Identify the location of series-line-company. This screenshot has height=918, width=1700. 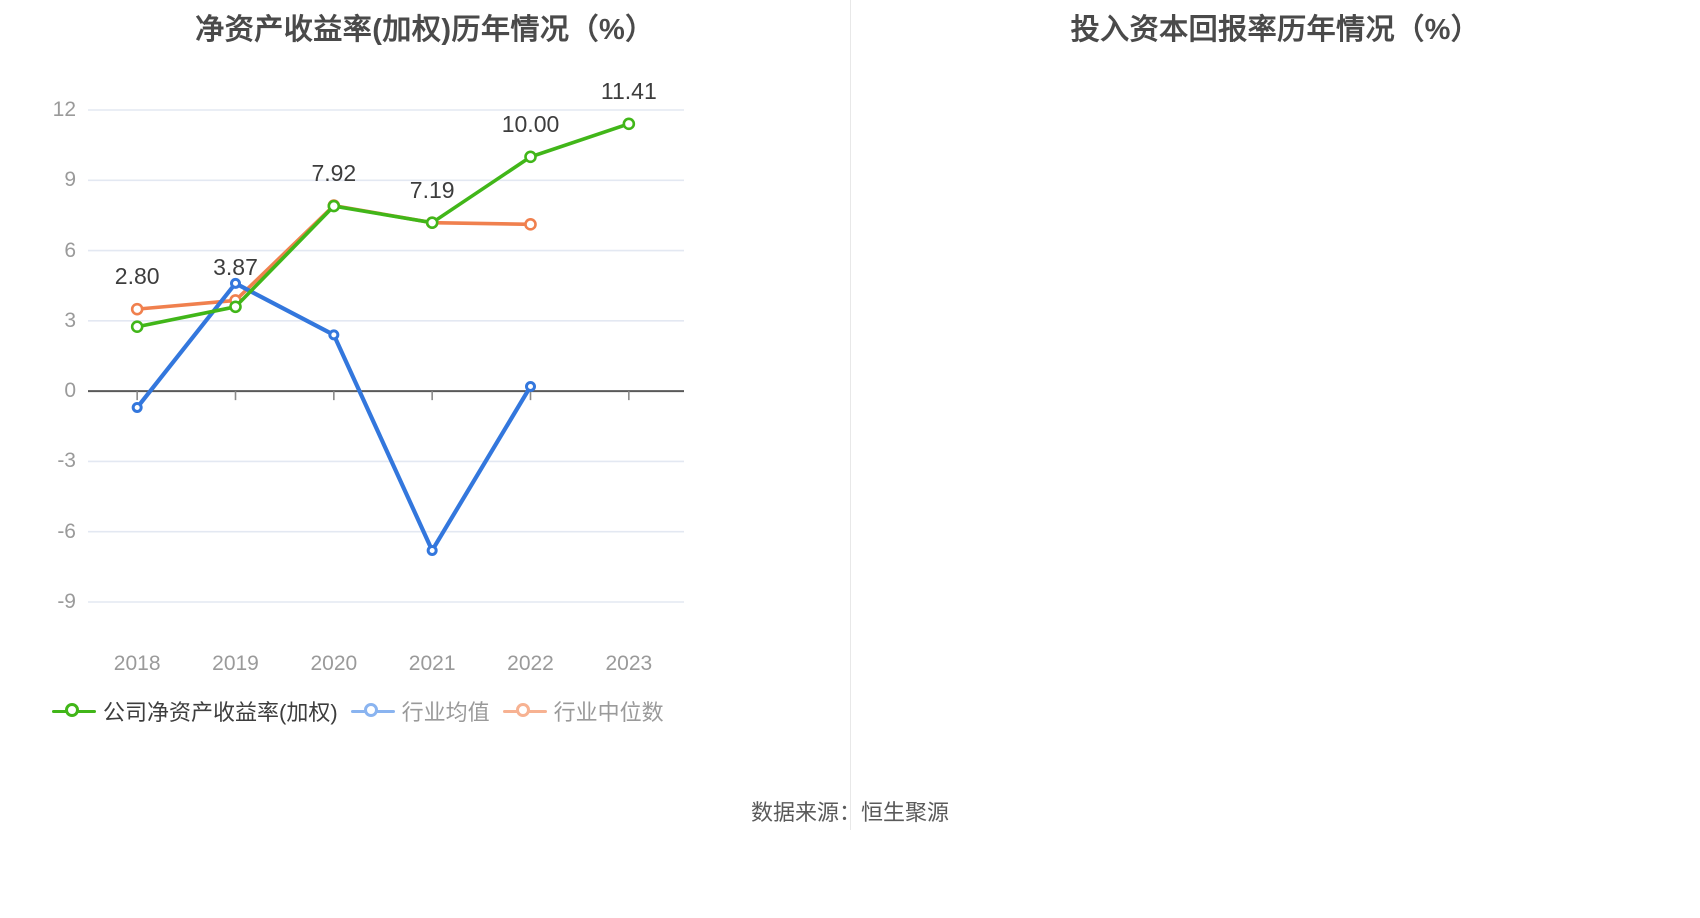
(383, 225).